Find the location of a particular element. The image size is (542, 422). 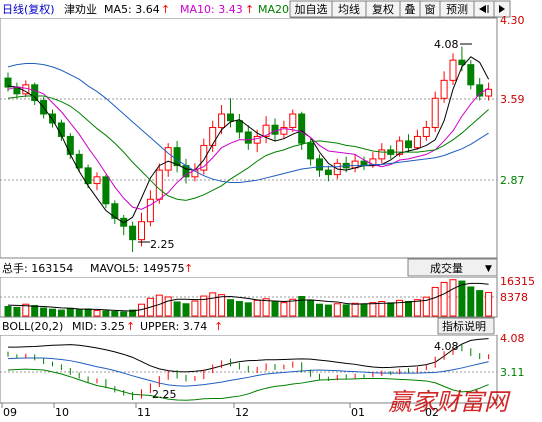

toolbar-button-4: 窗 is located at coordinates (430, 9).